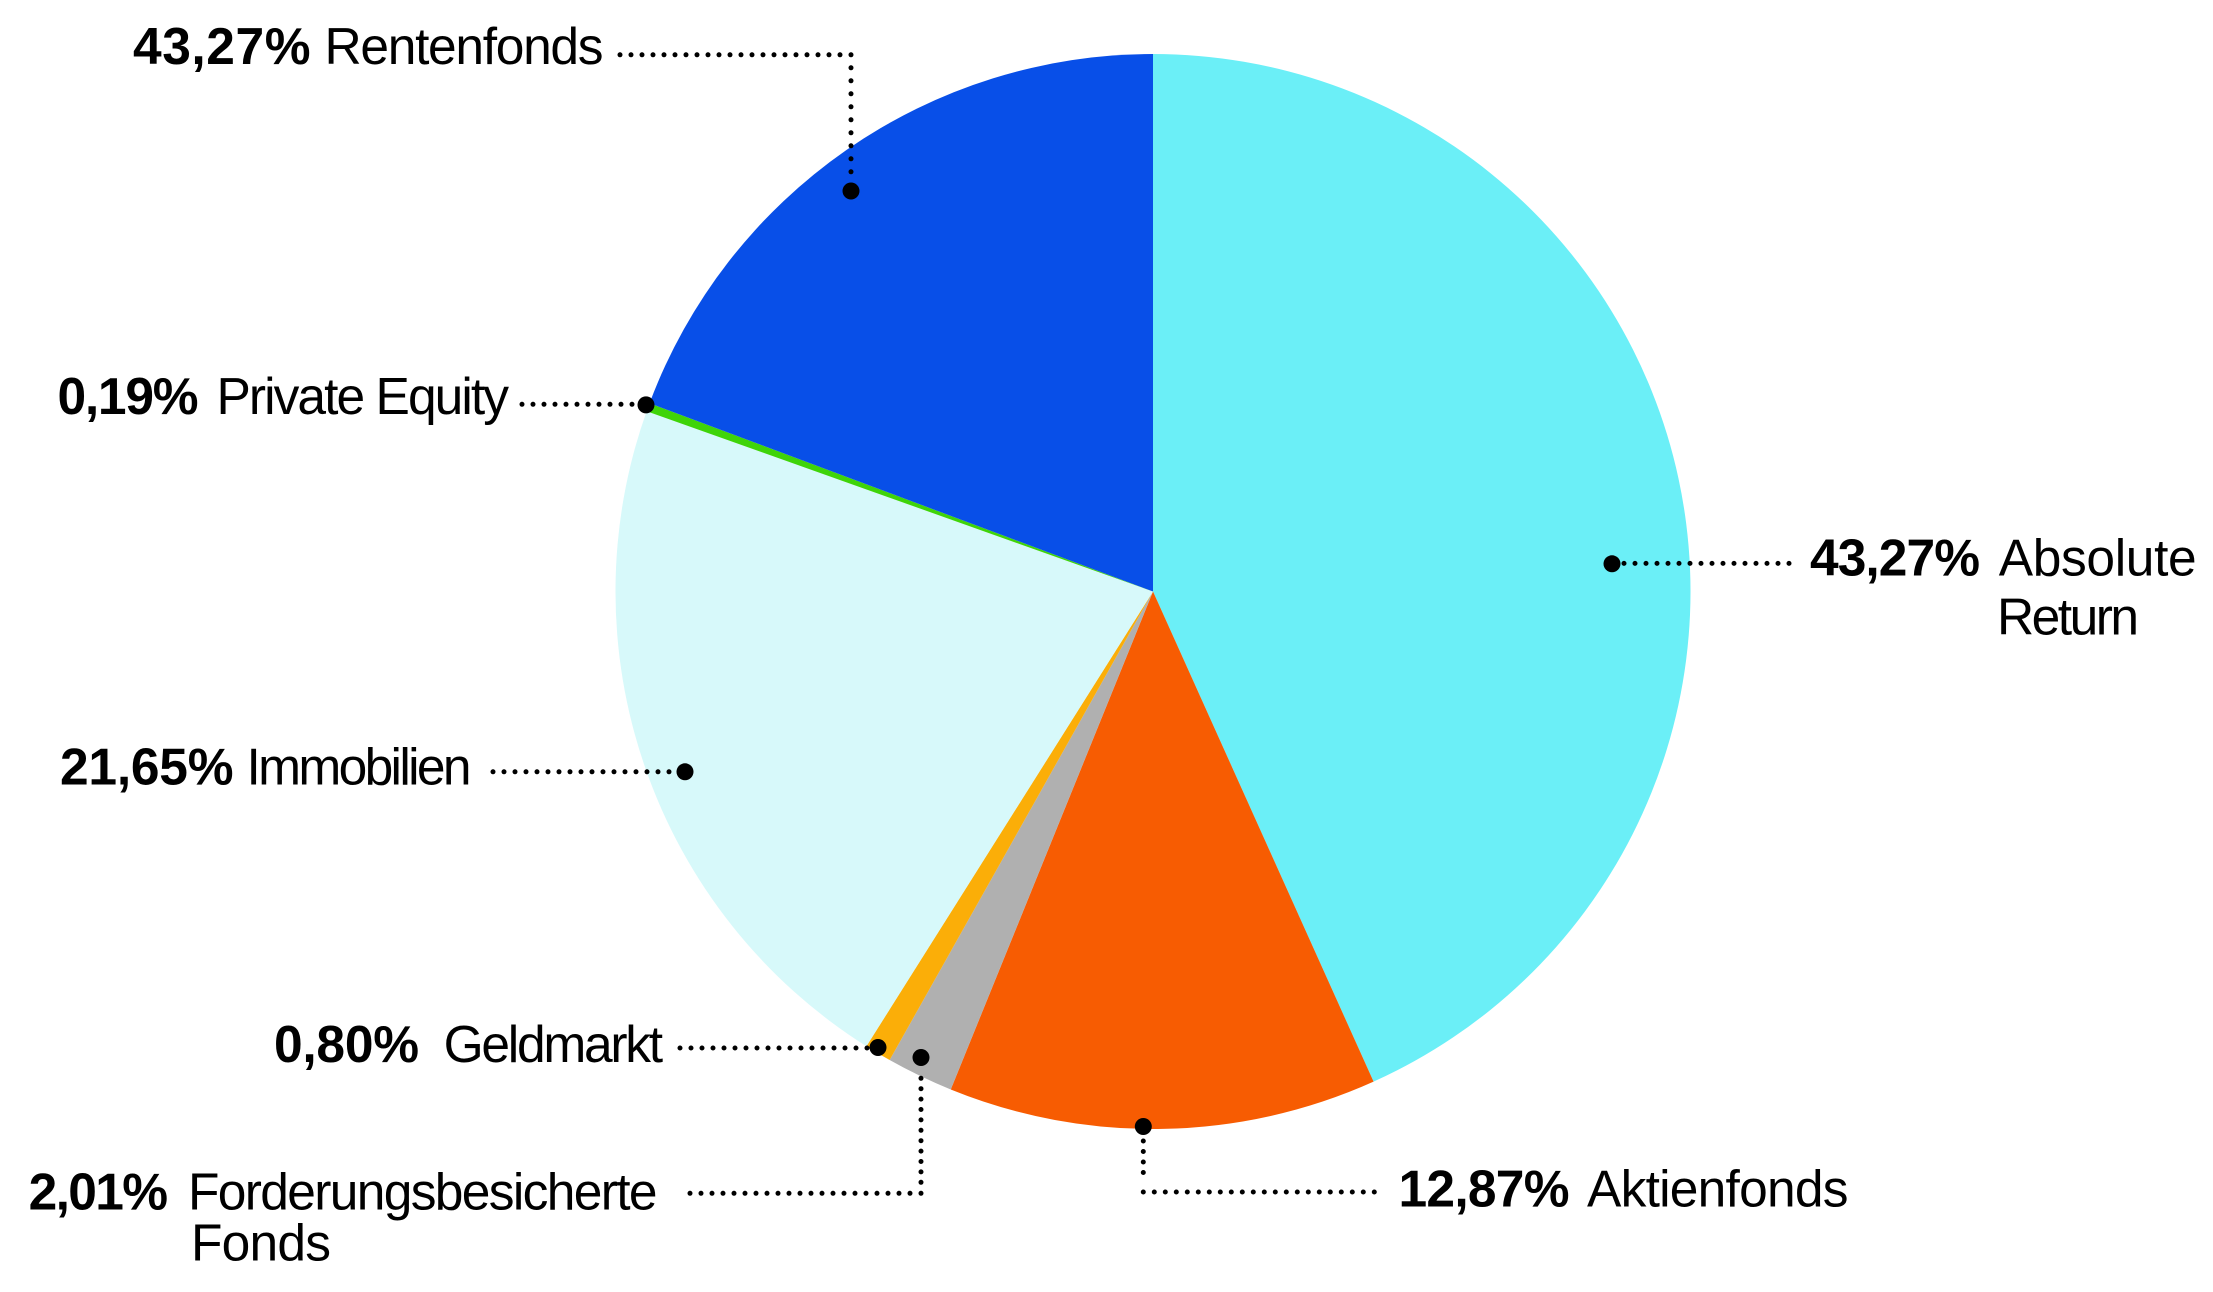  I want to click on svg-text: 0,19%, so click(128, 396).